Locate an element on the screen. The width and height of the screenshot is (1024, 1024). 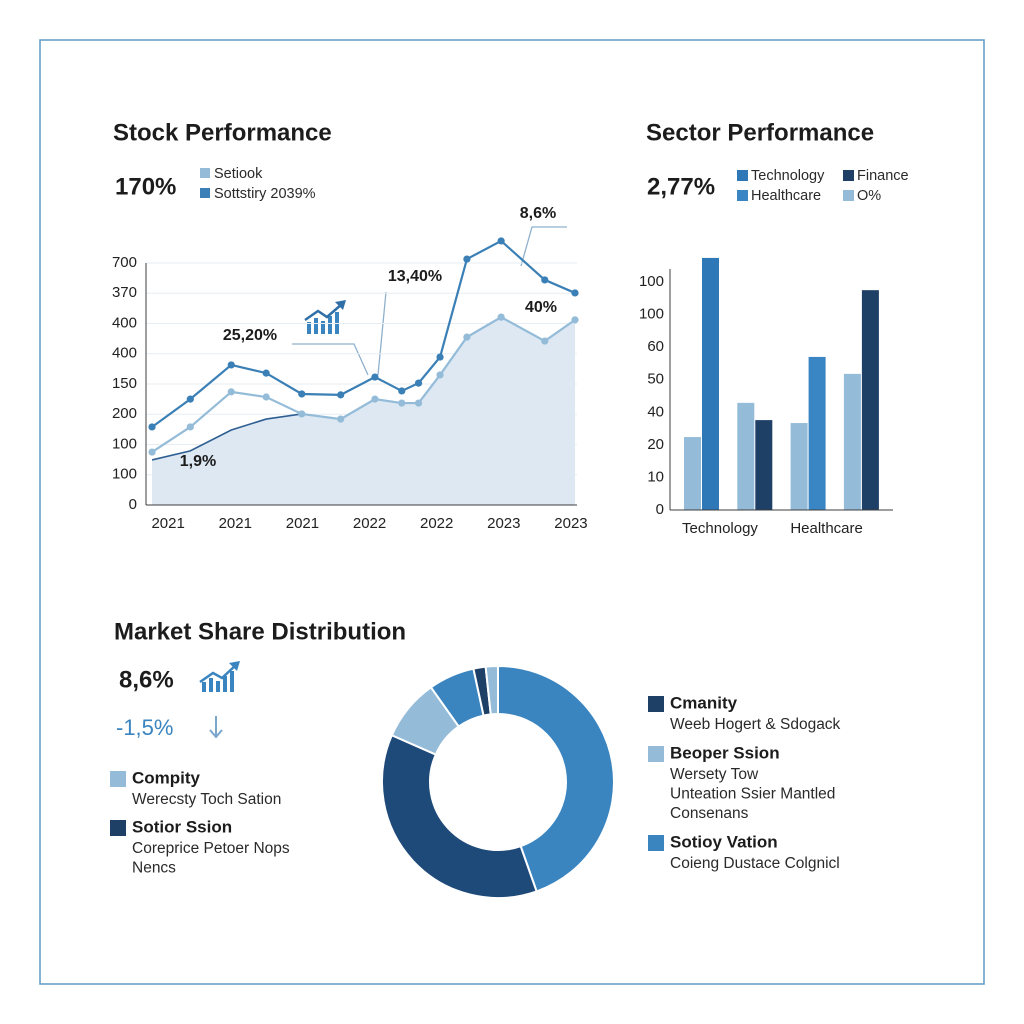
headline: 2,77% is located at coordinates (681, 186).